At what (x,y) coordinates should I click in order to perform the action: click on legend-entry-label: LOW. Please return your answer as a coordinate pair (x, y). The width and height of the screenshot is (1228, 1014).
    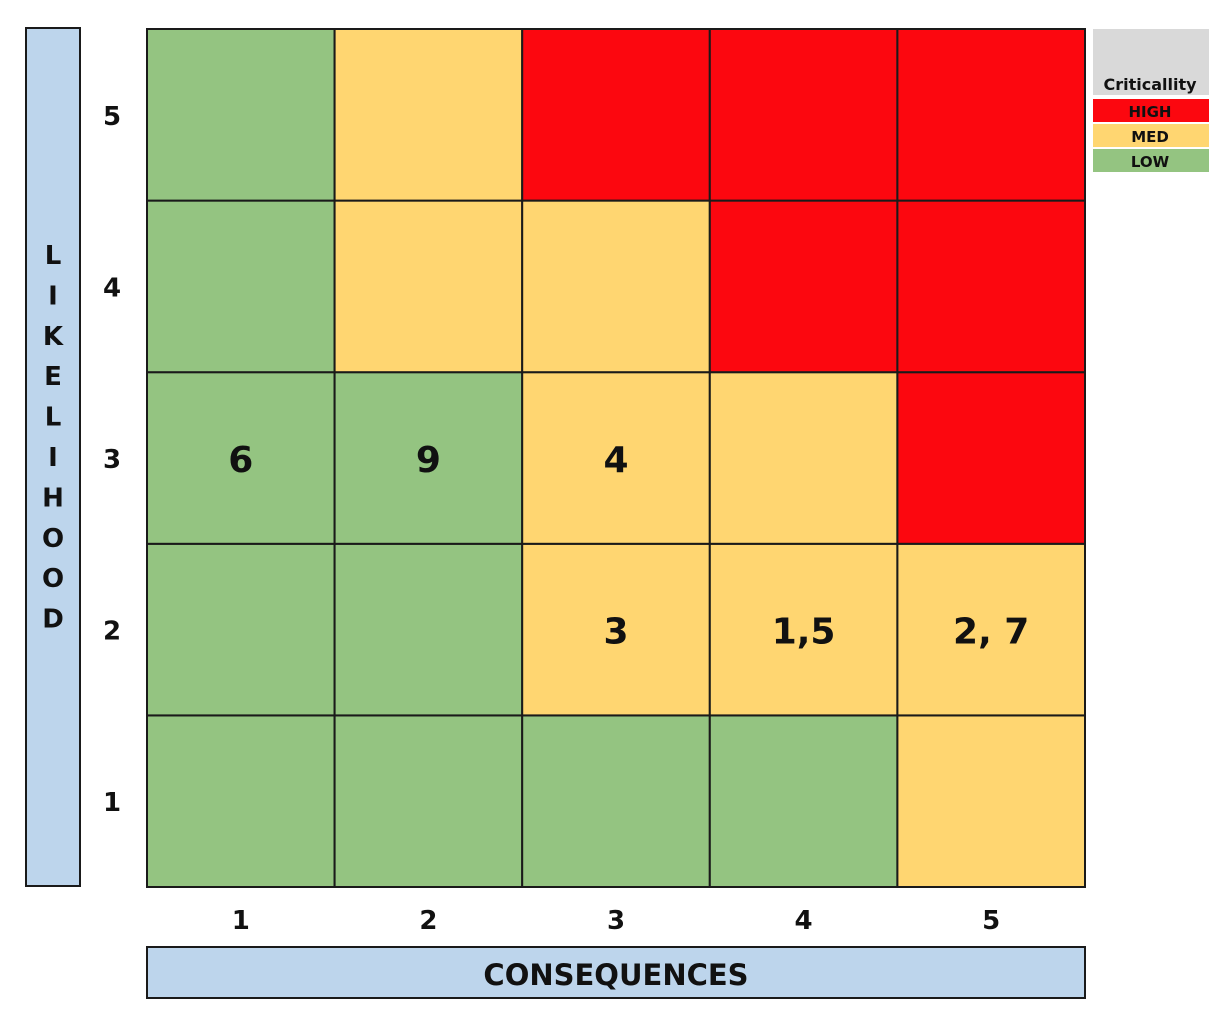
    Looking at the image, I should click on (1150, 162).